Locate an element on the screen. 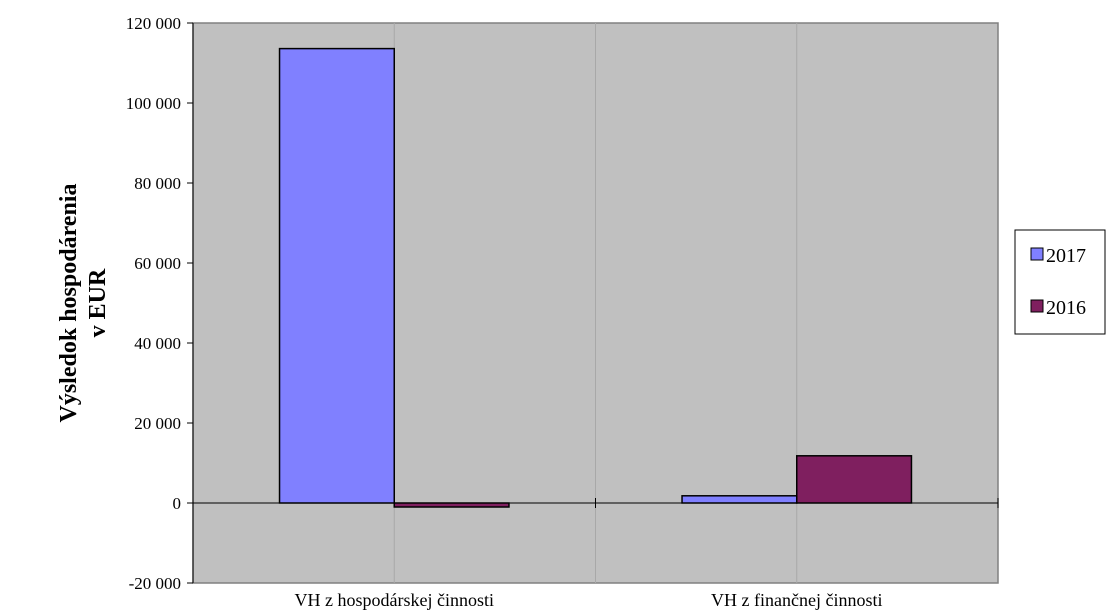 The width and height of the screenshot is (1106, 616). y-tick-label: -20 000 is located at coordinates (155, 583).